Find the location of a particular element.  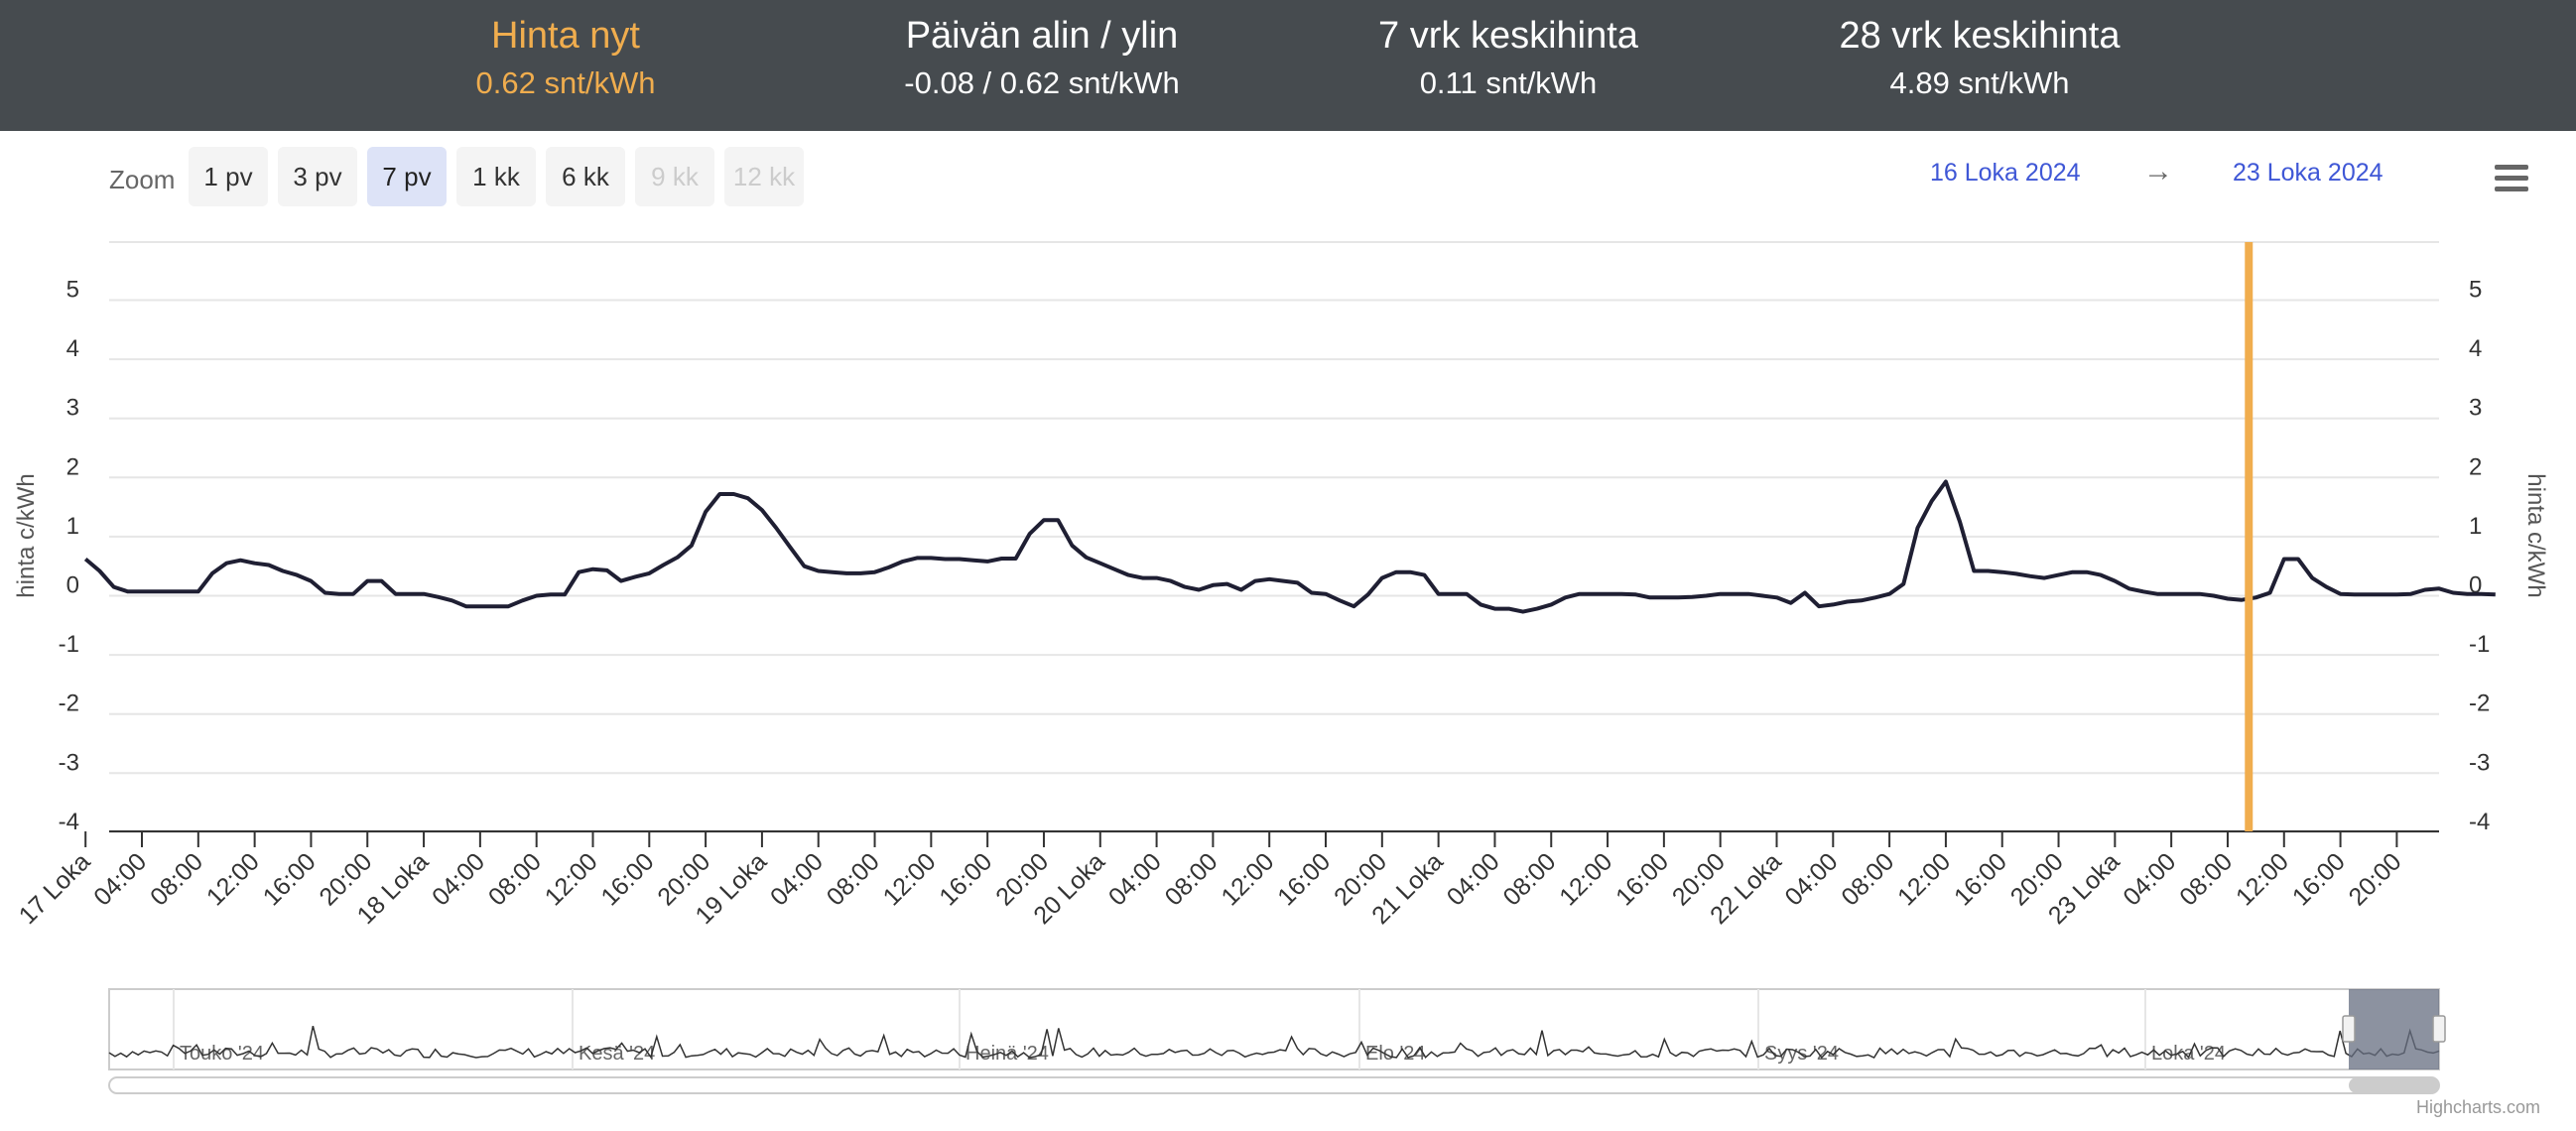

navigator-overview-line is located at coordinates (1274, 1043).